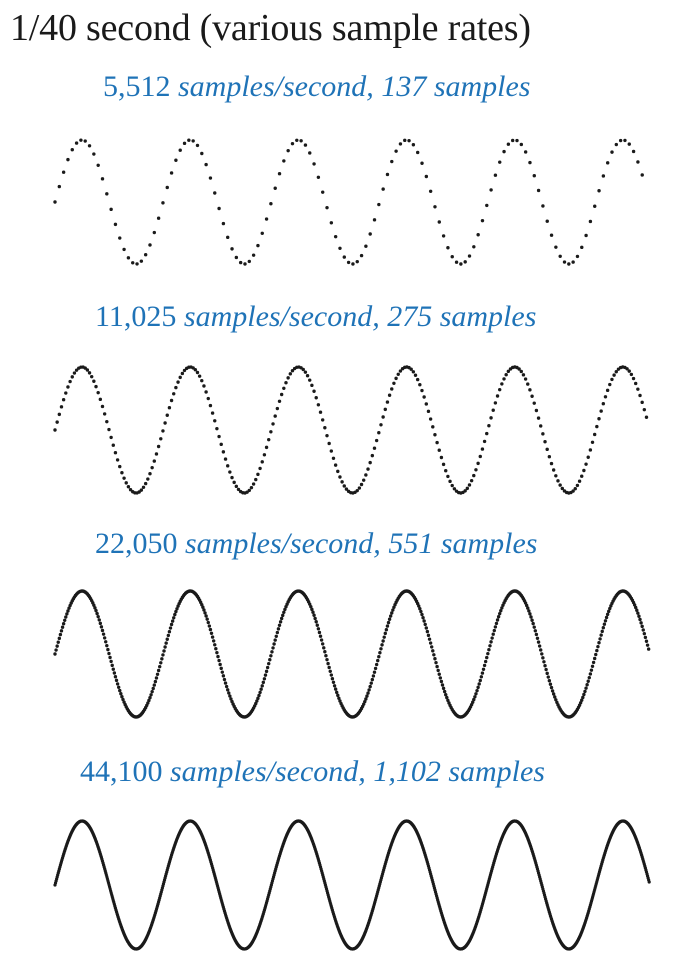 Image resolution: width=696 pixels, height=970 pixels. I want to click on panel-2-unit: samples/second,, so click(282, 316).